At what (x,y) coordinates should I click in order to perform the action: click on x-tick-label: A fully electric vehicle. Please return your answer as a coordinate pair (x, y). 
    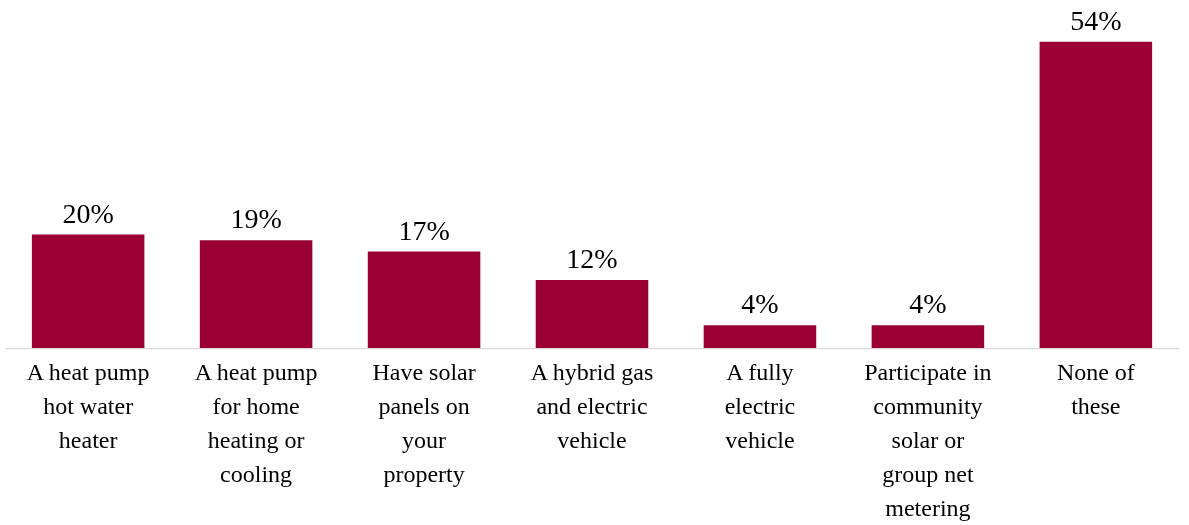
    Looking at the image, I should click on (760, 405).